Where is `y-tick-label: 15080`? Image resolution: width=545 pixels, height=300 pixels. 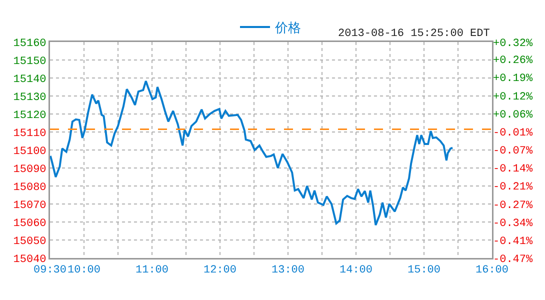 y-tick-label: 15080 is located at coordinates (29, 188).